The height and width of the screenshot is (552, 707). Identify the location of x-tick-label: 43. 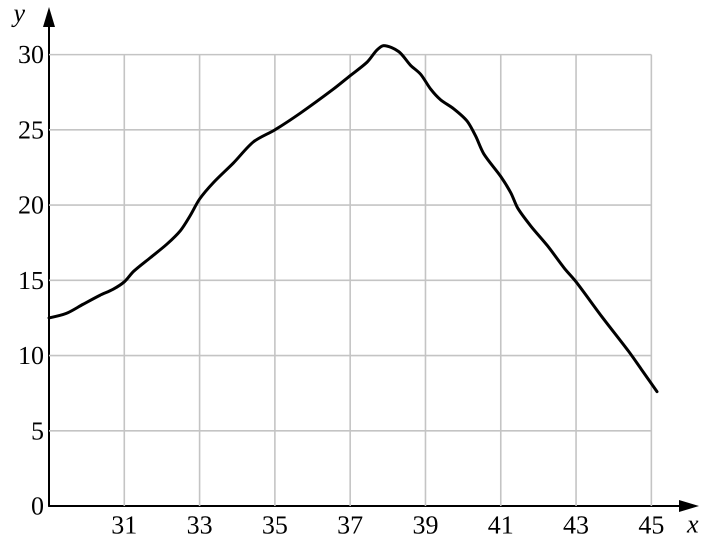
(576, 525).